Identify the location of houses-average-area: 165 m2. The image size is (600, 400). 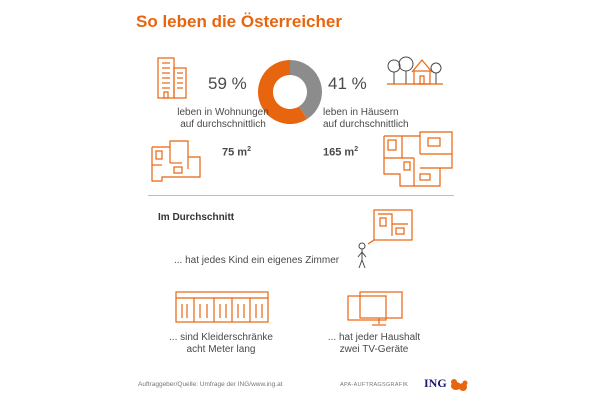
(340, 152).